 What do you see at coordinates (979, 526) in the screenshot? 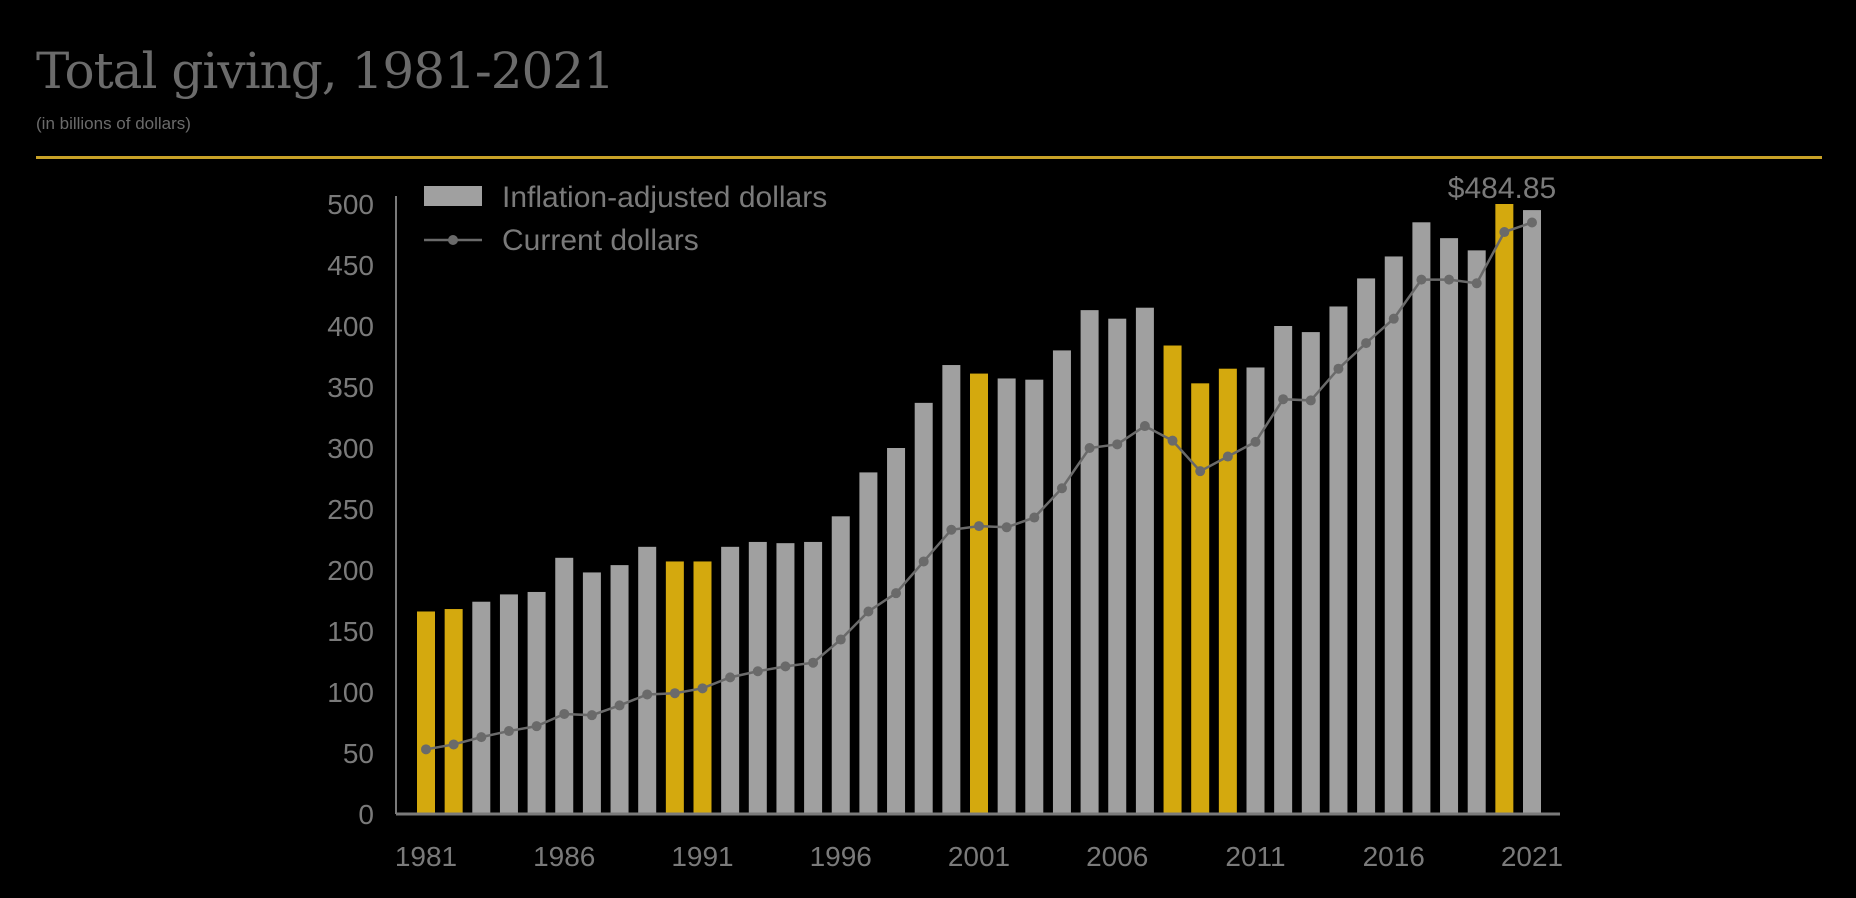
I see `point-2001` at bounding box center [979, 526].